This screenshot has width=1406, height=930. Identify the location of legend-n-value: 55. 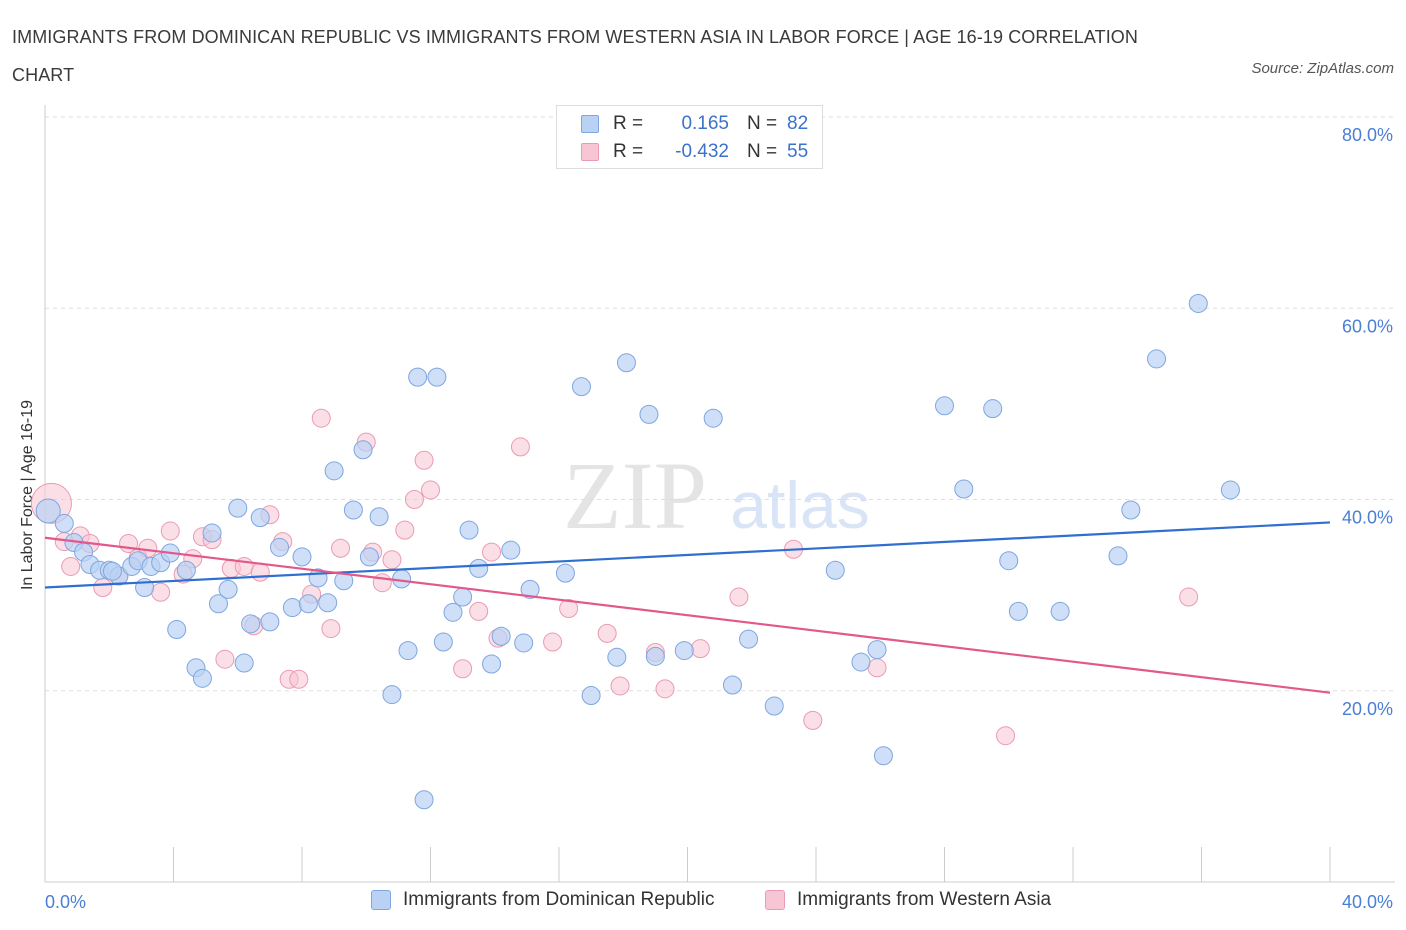
(798, 151).